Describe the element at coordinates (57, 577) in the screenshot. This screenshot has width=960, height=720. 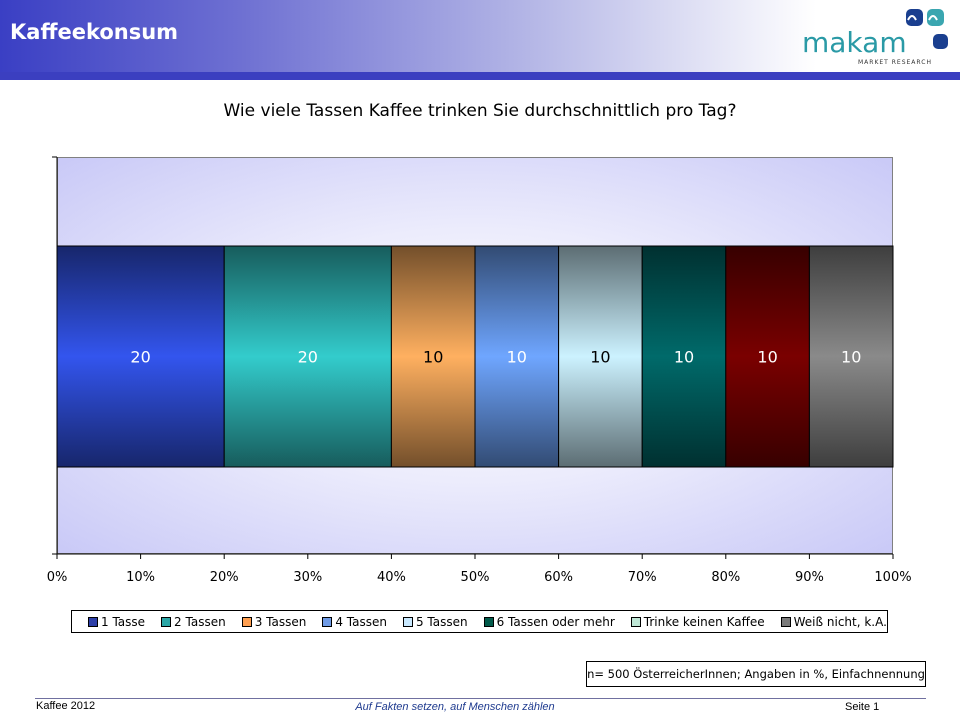
I see `x-tick-label-0: 0%` at that location.